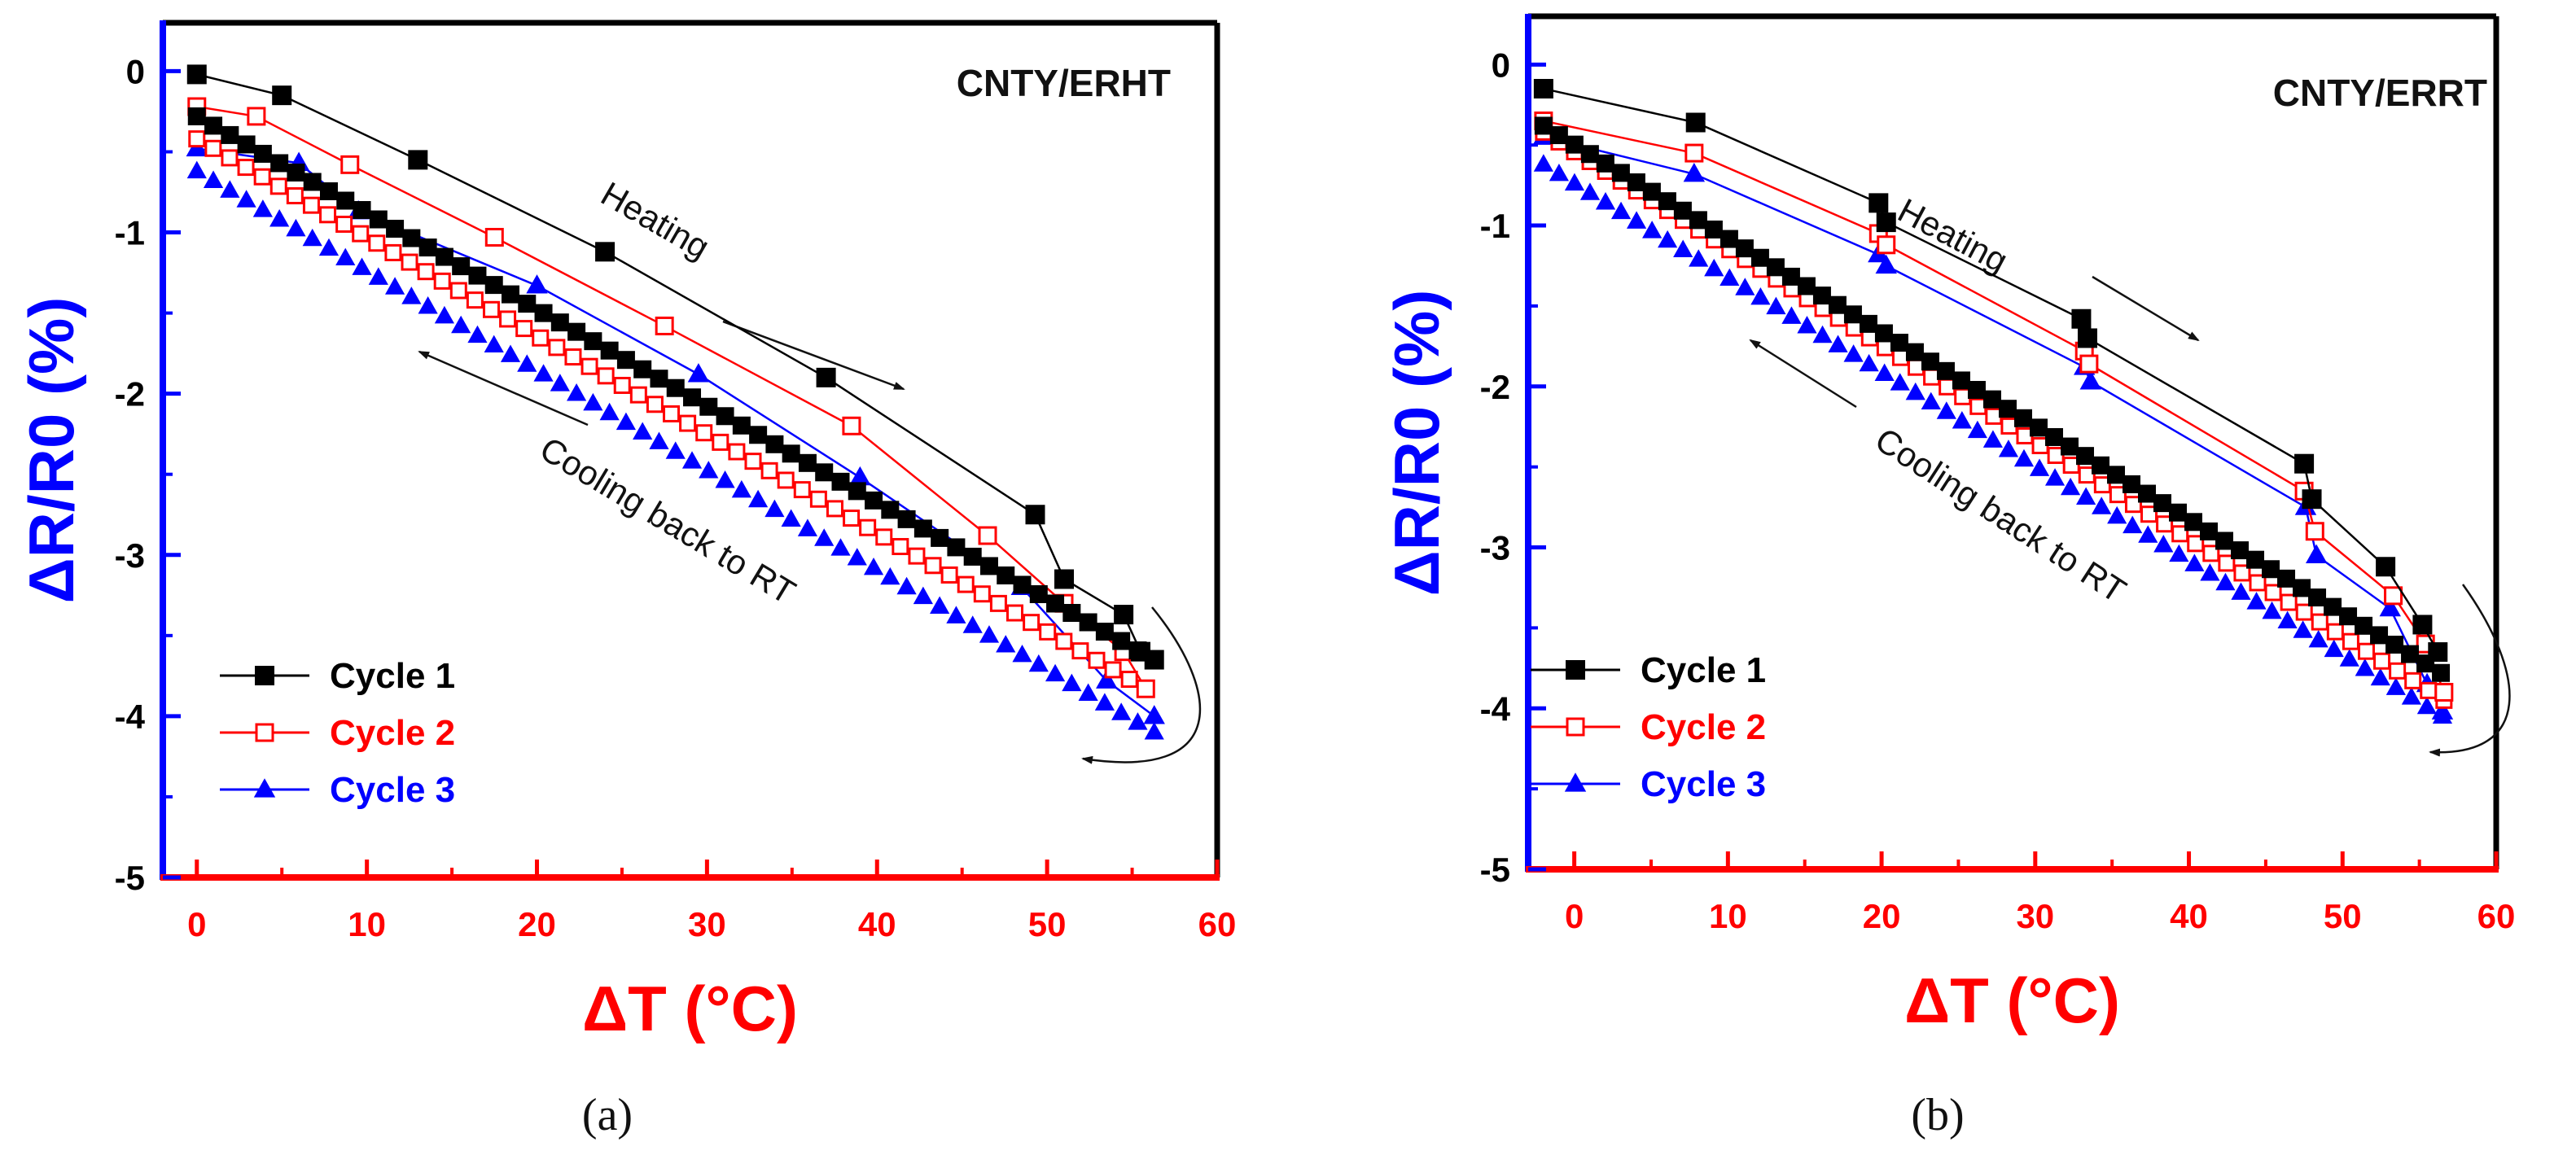 This screenshot has width=2576, height=1155. I want to click on x-tick-label: 40, so click(2189, 916).